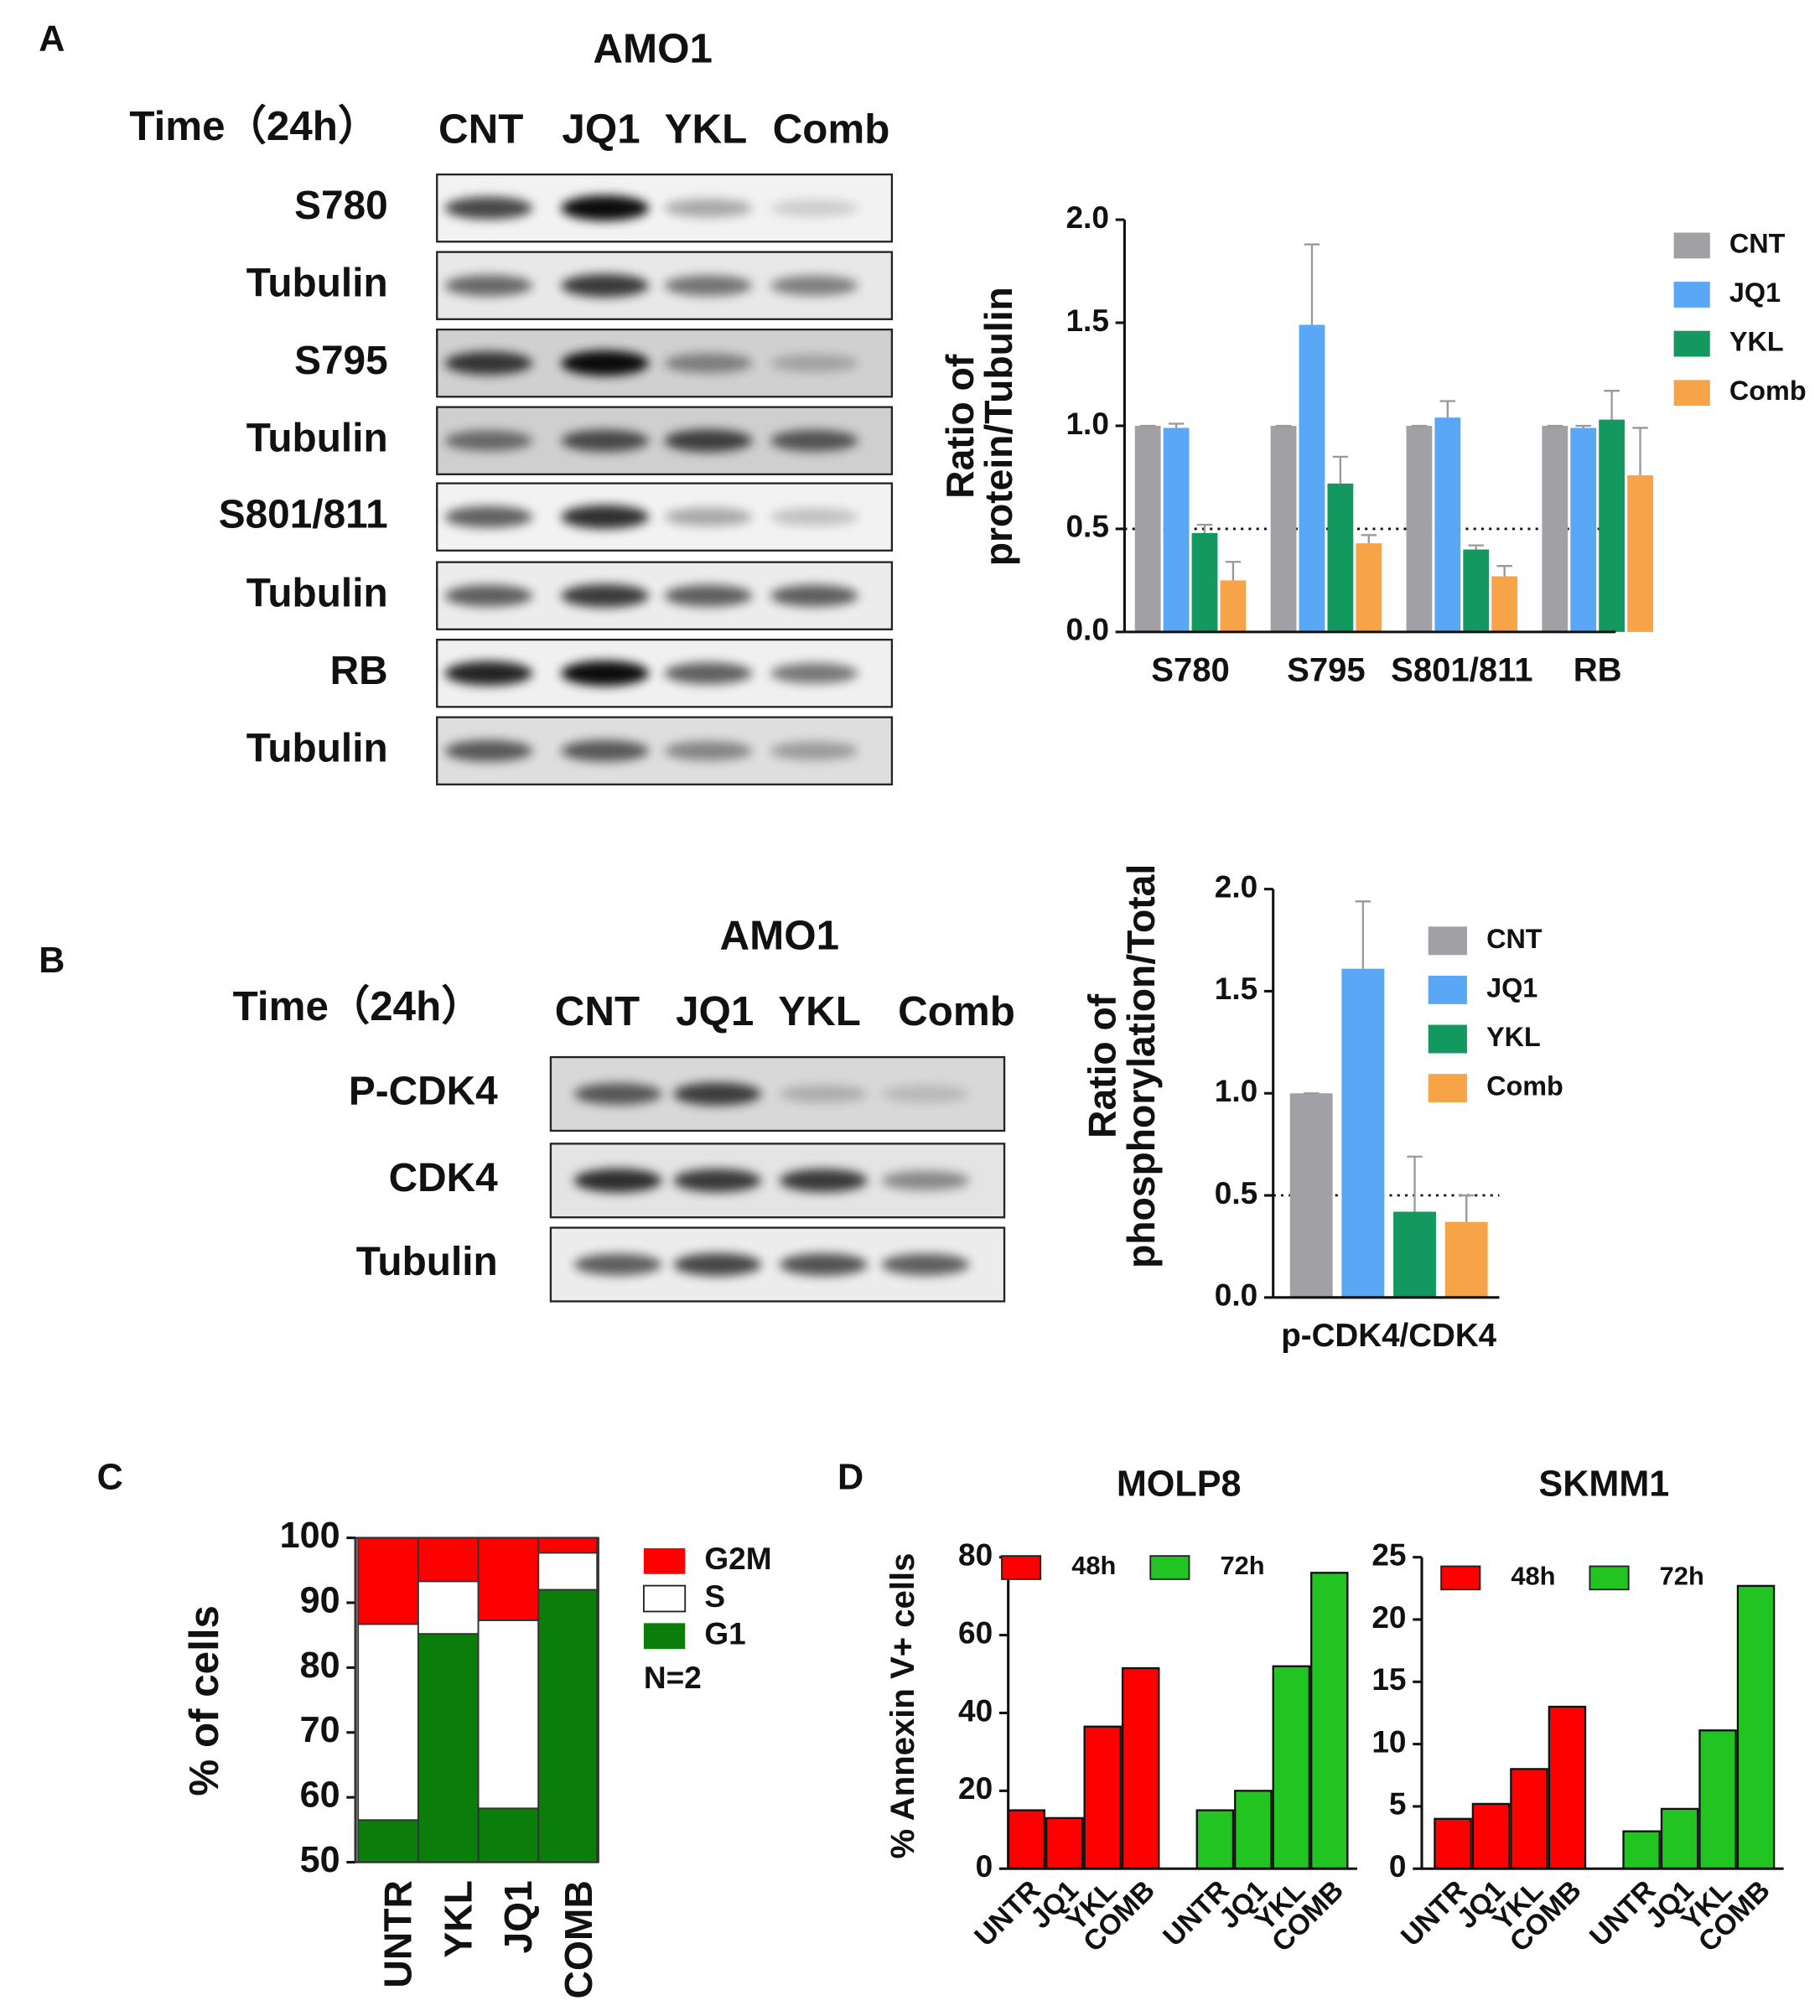 This screenshot has width=1820, height=2016. I want to click on row-label: CDK4, so click(444, 1178).